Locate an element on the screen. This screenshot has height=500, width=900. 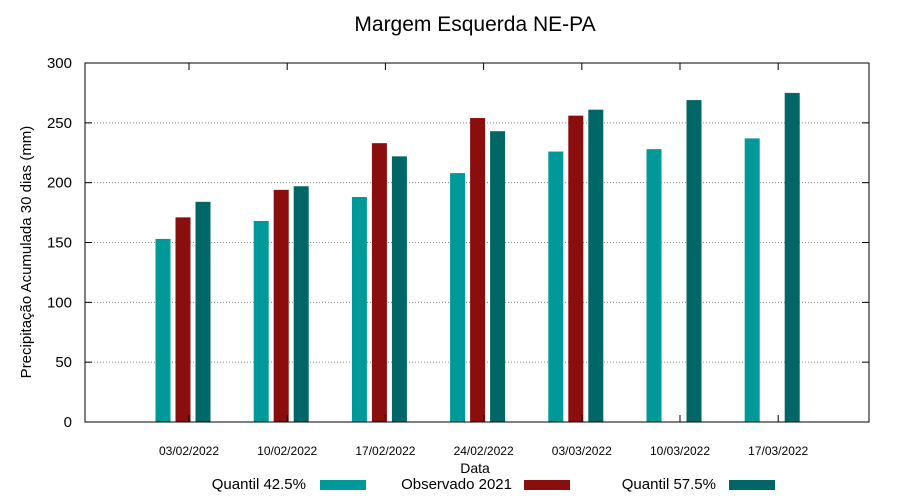
x-axis-label: Data is located at coordinates (475, 468).